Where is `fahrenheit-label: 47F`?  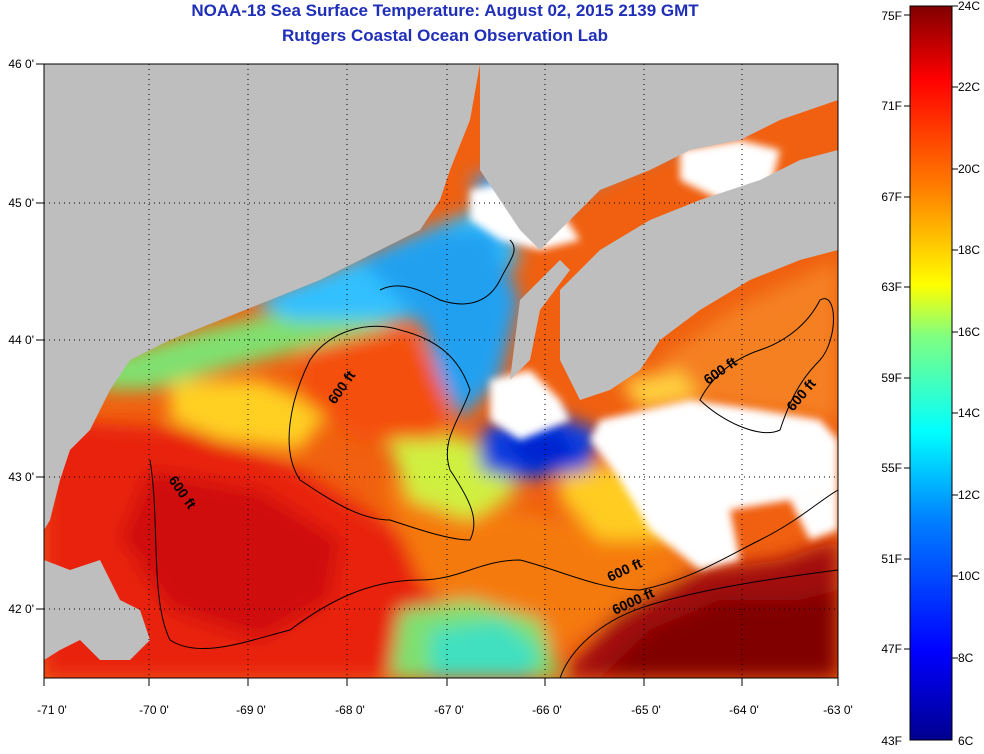 fahrenheit-label: 47F is located at coordinates (891, 649).